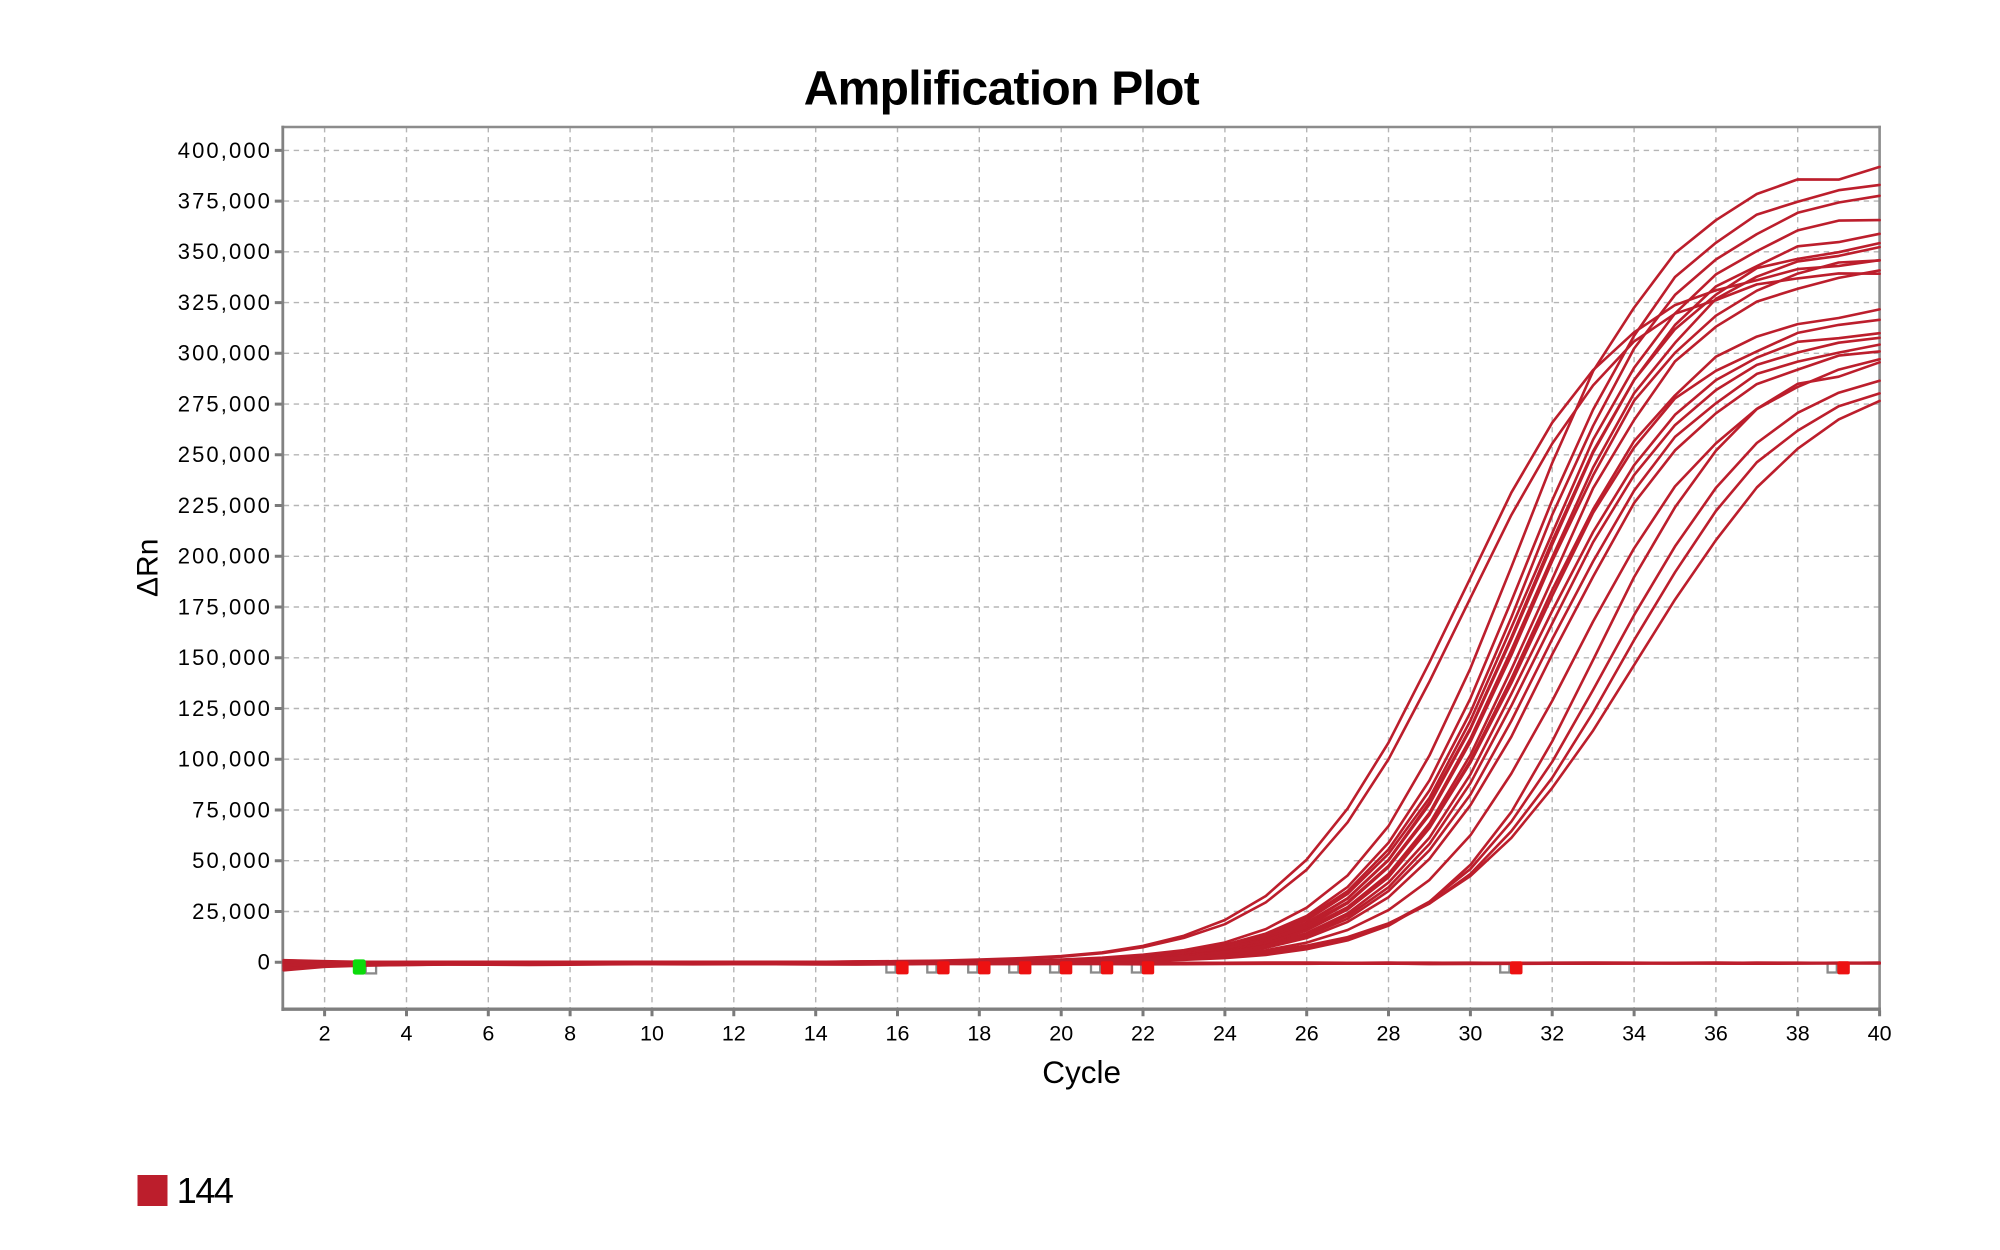 This screenshot has height=1250, width=2000. What do you see at coordinates (1716, 1034) in the screenshot?
I see `svg-text: 36` at bounding box center [1716, 1034].